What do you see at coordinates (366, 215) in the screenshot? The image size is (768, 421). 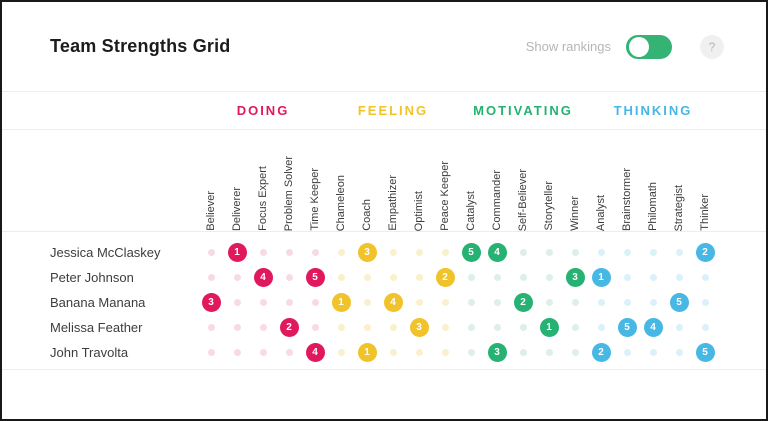 I see `column-header-label: Coach` at bounding box center [366, 215].